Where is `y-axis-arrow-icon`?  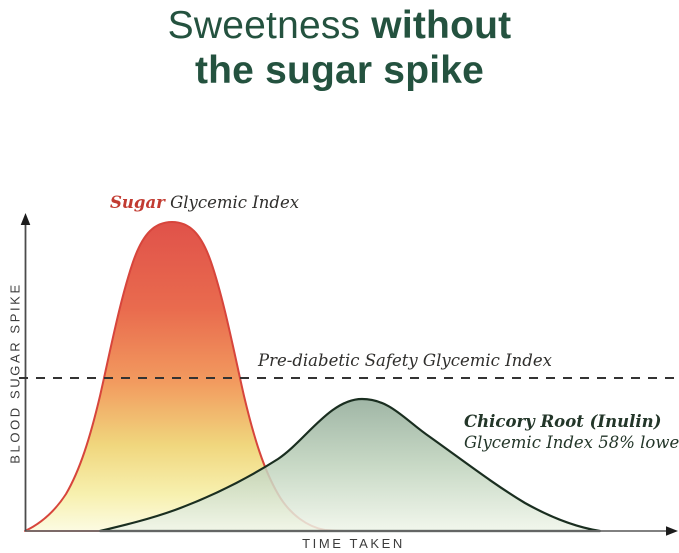
y-axis-arrow-icon is located at coordinates (25, 219).